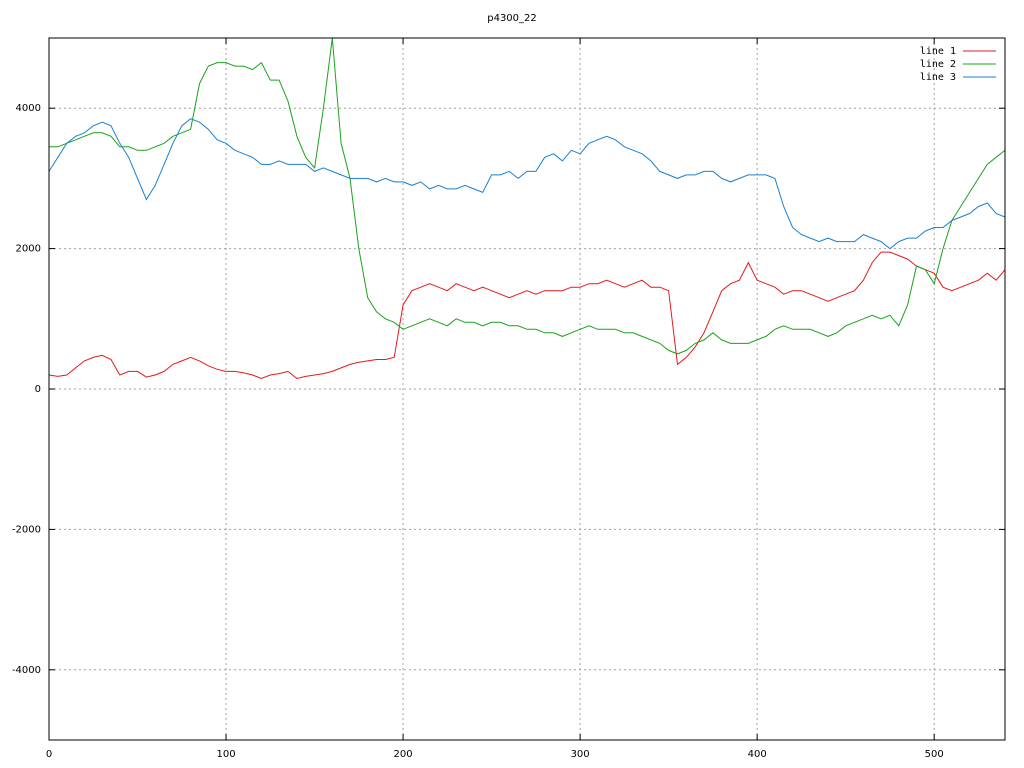 This screenshot has height=768, width=1024. I want to click on y-tick-label: -2000, so click(26, 529).